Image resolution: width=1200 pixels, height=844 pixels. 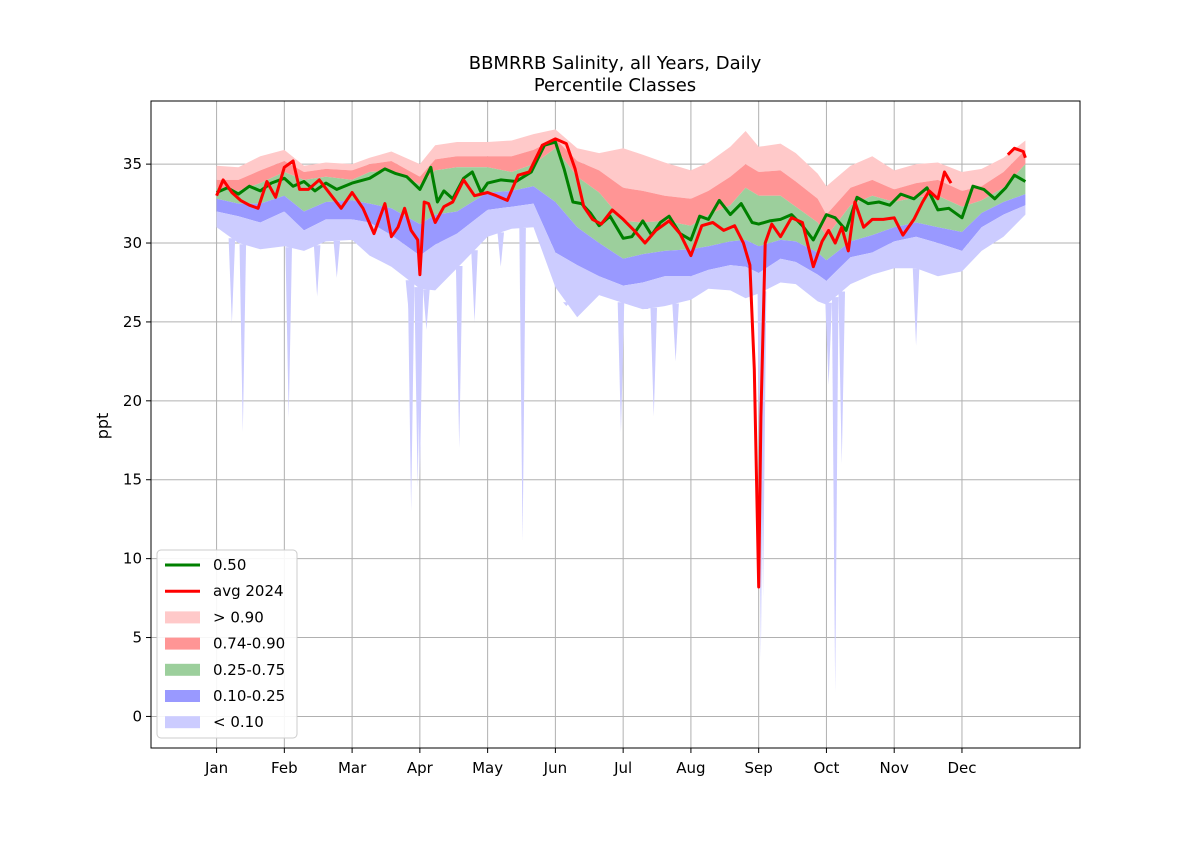 I want to click on x-tick-label: Jul, so click(x=622, y=768).